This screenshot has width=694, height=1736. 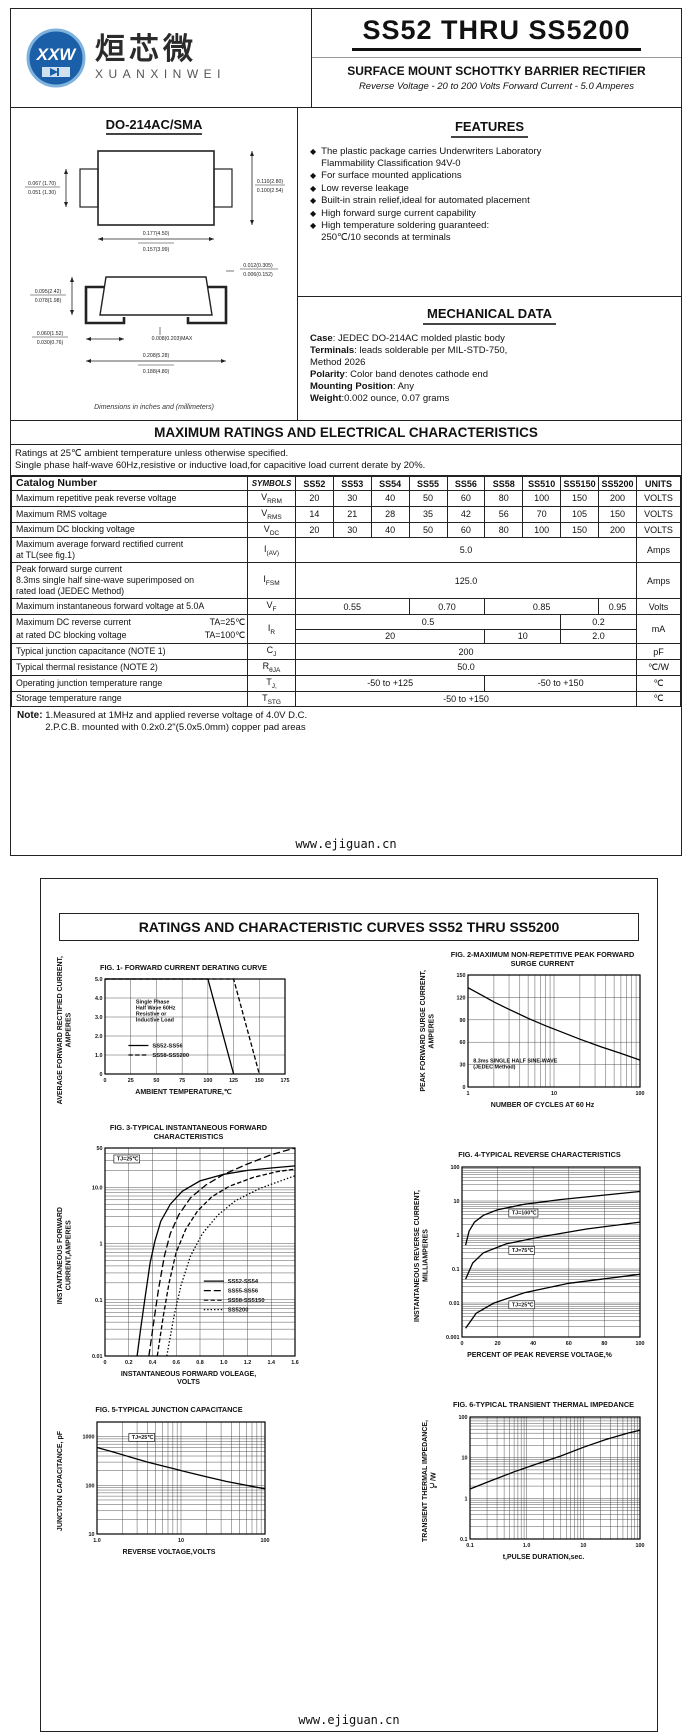 I want to click on mechanical-line: Polarity: Color band denotes cathode end, so click(x=399, y=374).